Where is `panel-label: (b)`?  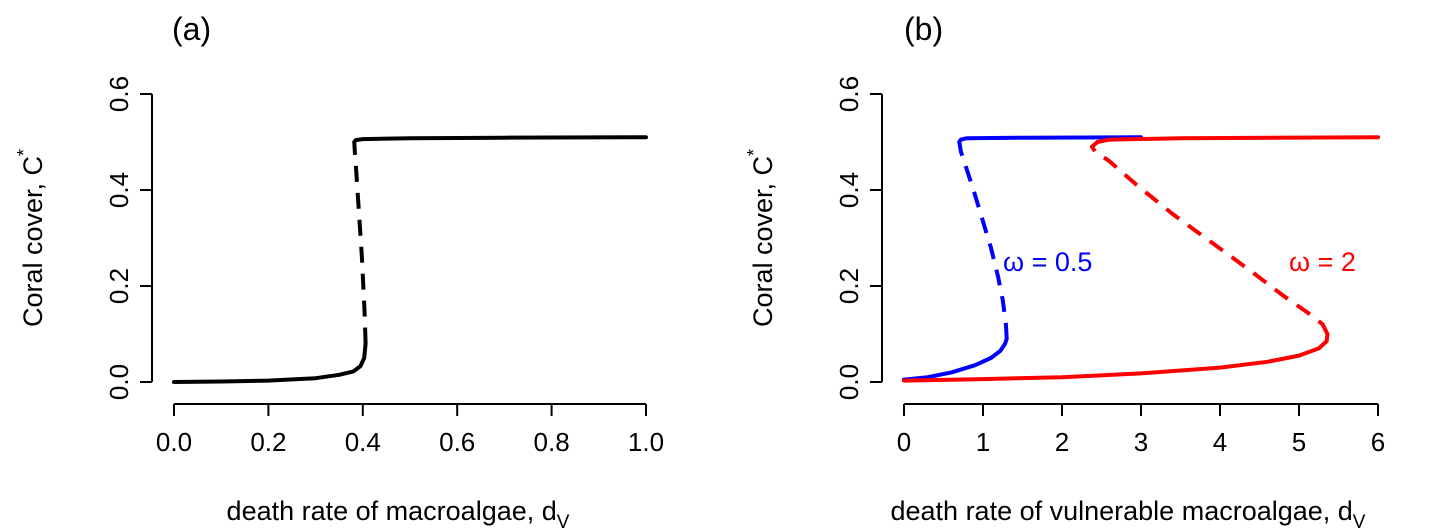 panel-label: (b) is located at coordinates (923, 29).